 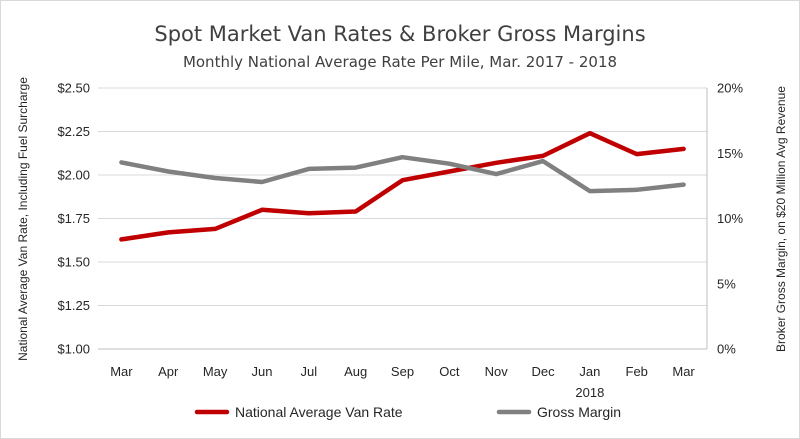 What do you see at coordinates (730, 88) in the screenshot?
I see `y-right-tick-label: 20%` at bounding box center [730, 88].